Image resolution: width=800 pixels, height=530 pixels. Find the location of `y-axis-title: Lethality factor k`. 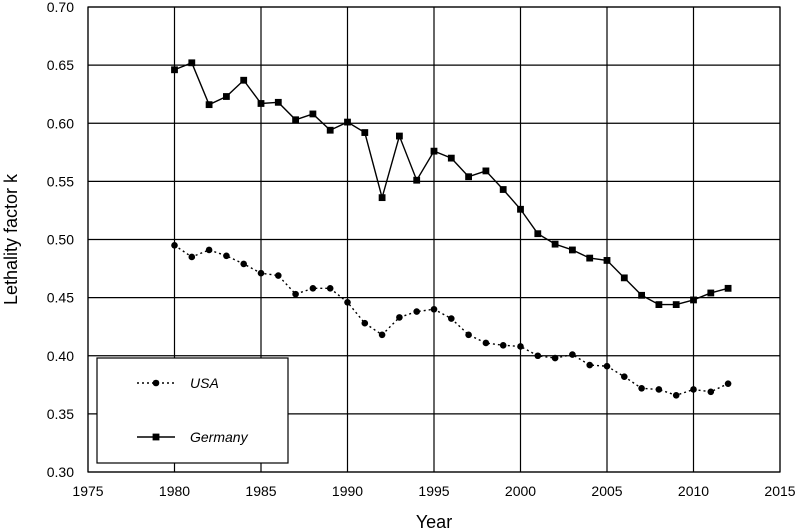

y-axis-title: Lethality factor k is located at coordinates (11, 239).